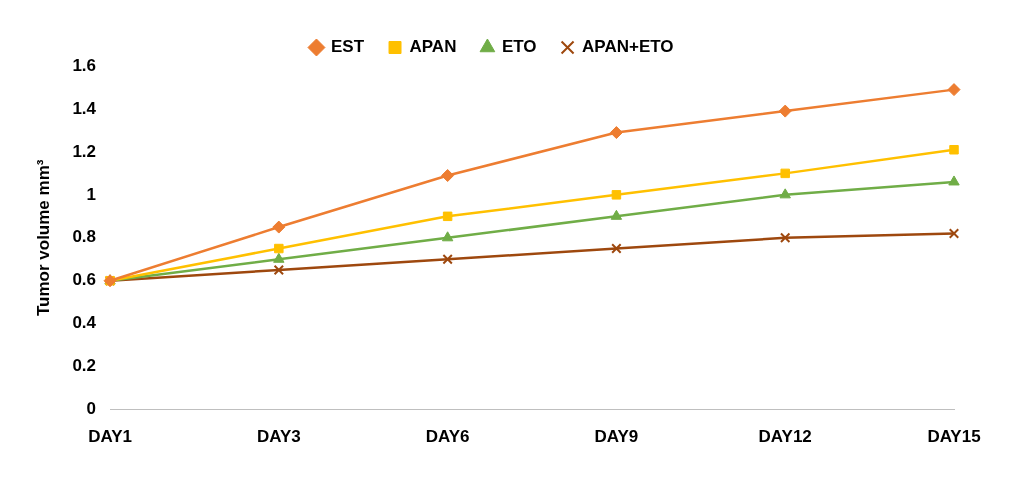 The image size is (1014, 480). What do you see at coordinates (433, 47) in the screenshot?
I see `legend-label: APAN` at bounding box center [433, 47].